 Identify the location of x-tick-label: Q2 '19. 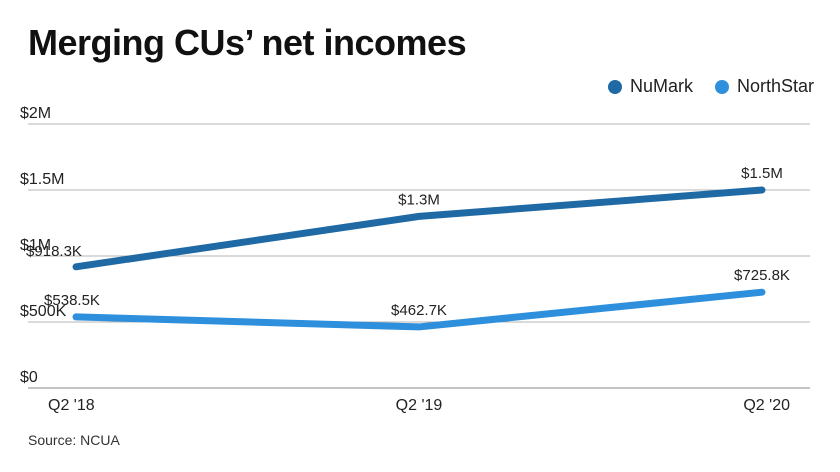
(419, 405).